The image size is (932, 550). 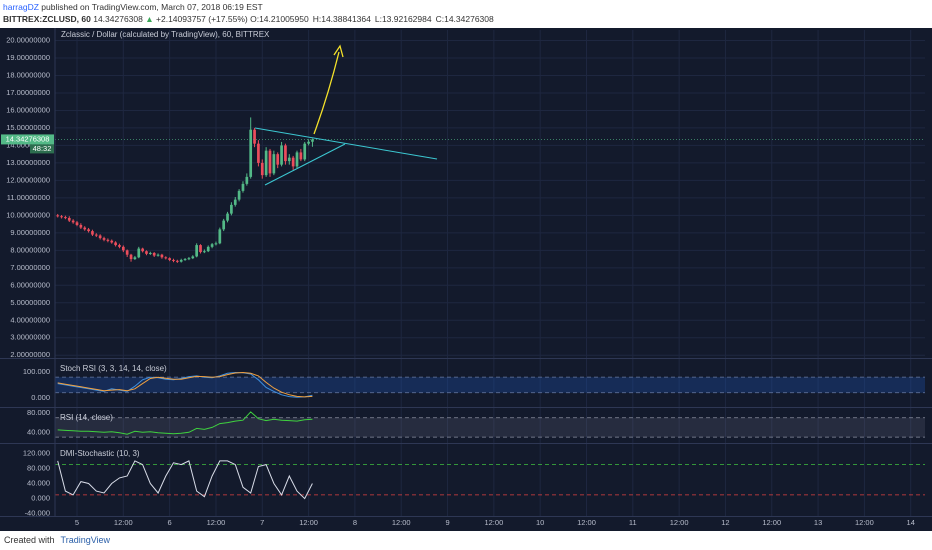 What do you see at coordinates (40, 397) in the screenshot?
I see `y-tick-label: 0.000` at bounding box center [40, 397].